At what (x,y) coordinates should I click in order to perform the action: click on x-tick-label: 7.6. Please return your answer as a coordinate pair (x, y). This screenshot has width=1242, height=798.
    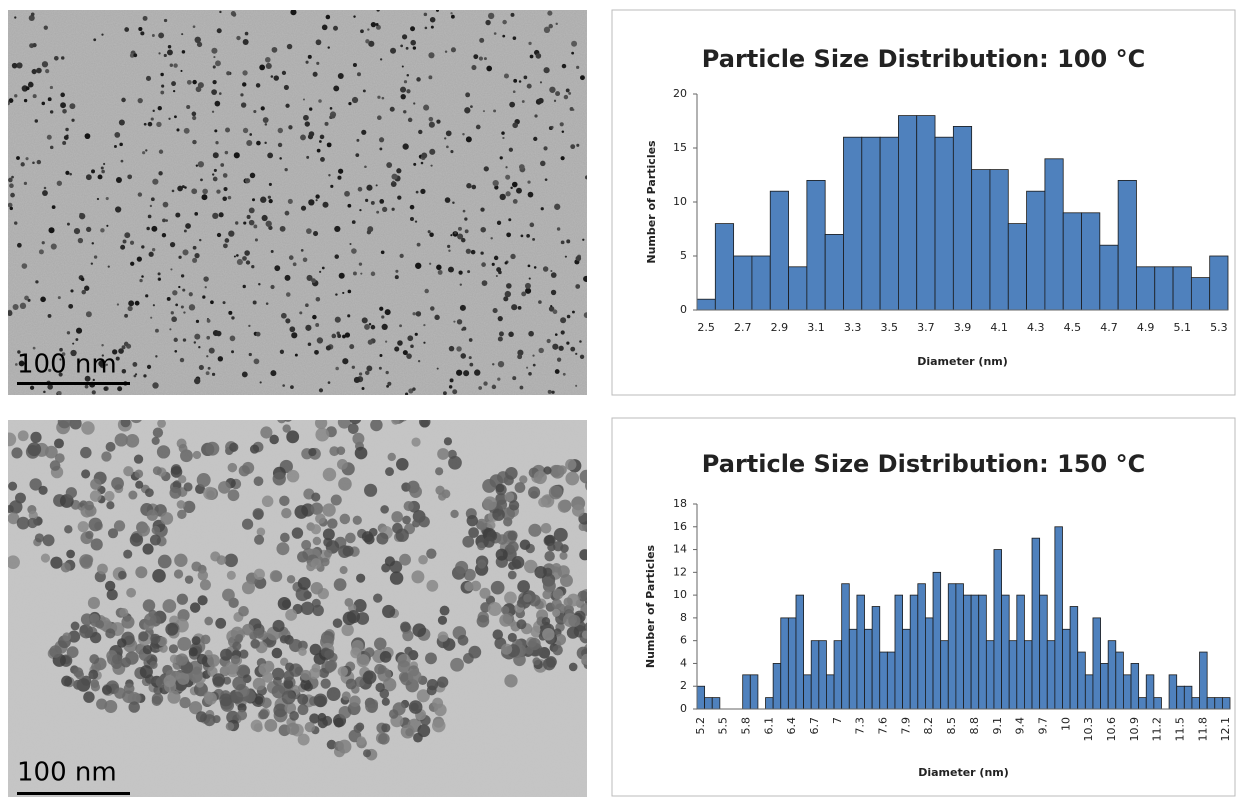
    Looking at the image, I should click on (883, 726).